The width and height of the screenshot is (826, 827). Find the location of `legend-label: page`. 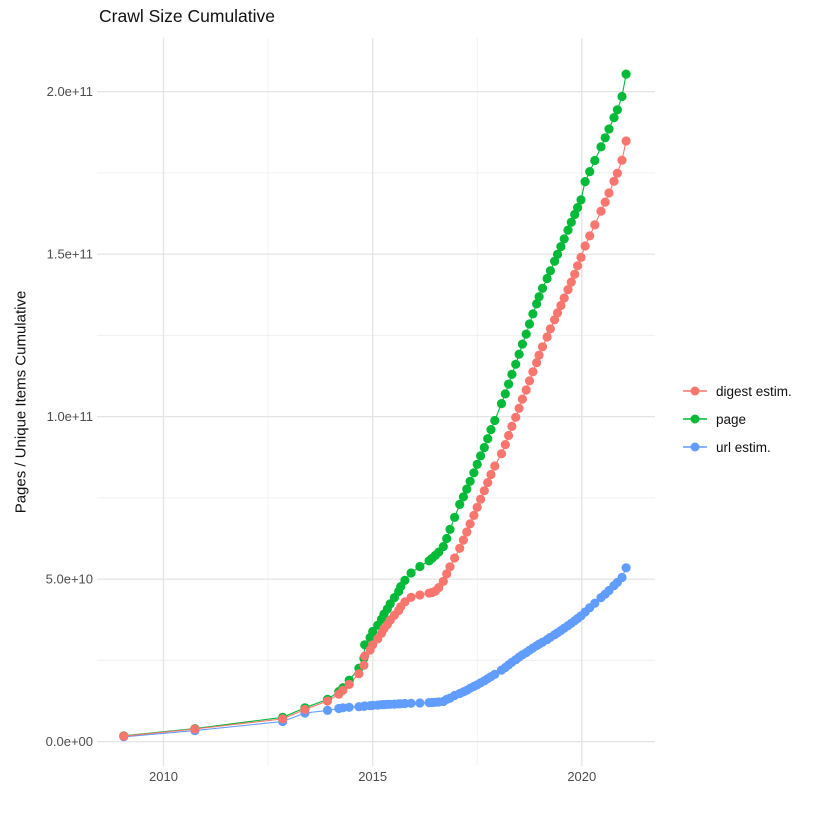

legend-label: page is located at coordinates (731, 419).